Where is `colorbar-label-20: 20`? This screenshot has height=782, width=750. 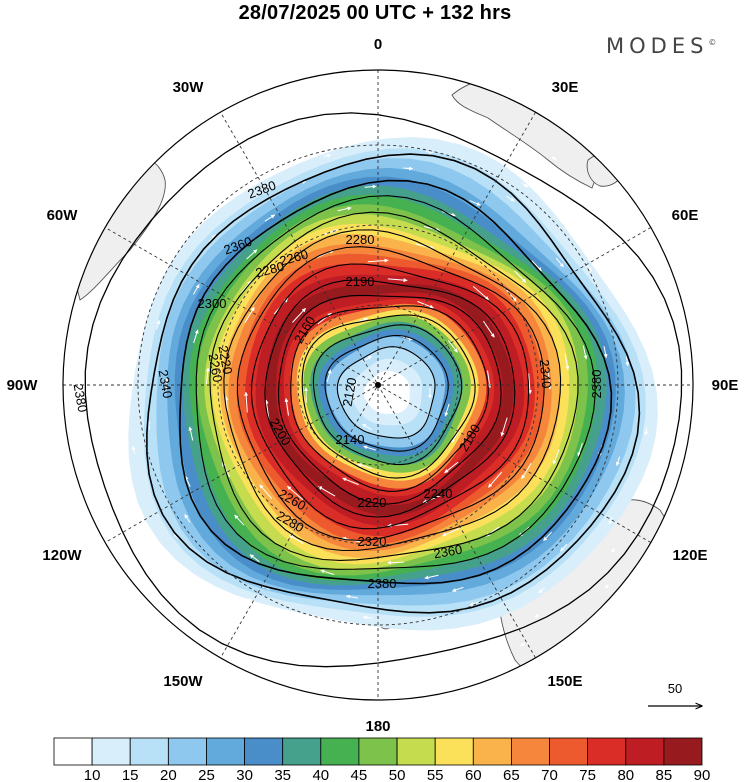
colorbar-label-20: 20 is located at coordinates (168, 774).